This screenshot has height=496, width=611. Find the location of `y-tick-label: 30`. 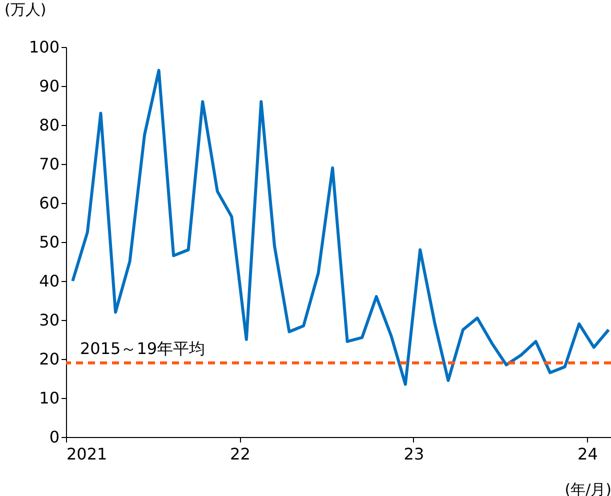

y-tick-label: 30 is located at coordinates (49, 320).